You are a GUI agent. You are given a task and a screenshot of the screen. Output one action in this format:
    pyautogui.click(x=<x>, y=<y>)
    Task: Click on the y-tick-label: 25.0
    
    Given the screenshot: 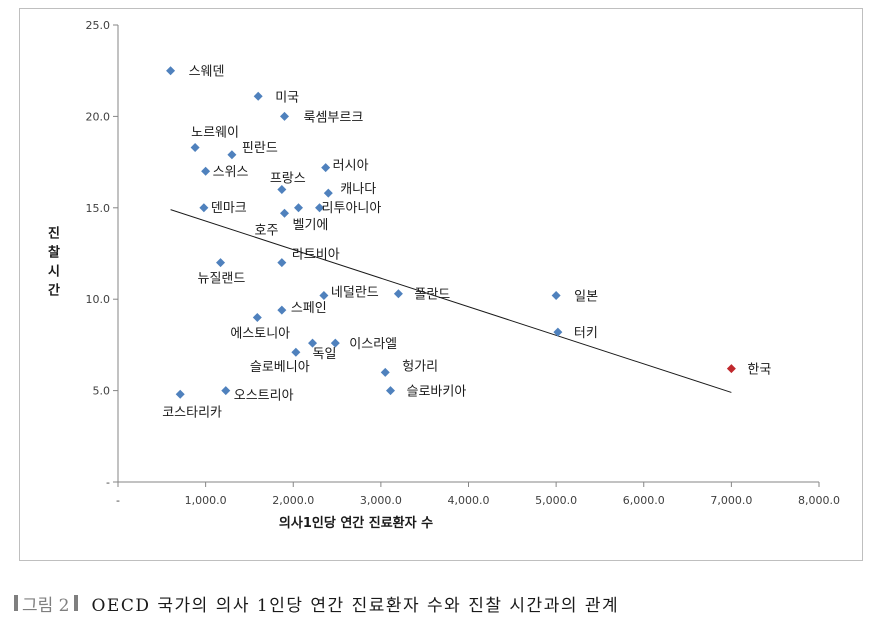 What is the action you would take?
    pyautogui.click(x=98, y=25)
    